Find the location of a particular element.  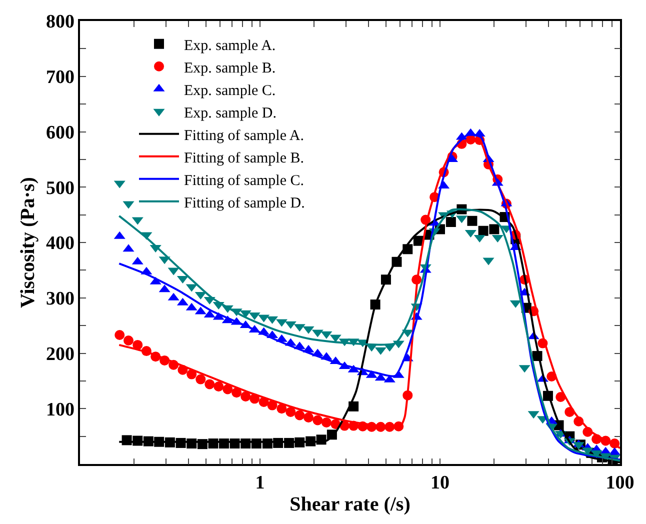

y-tick-label: 400 is located at coordinates (60, 243).